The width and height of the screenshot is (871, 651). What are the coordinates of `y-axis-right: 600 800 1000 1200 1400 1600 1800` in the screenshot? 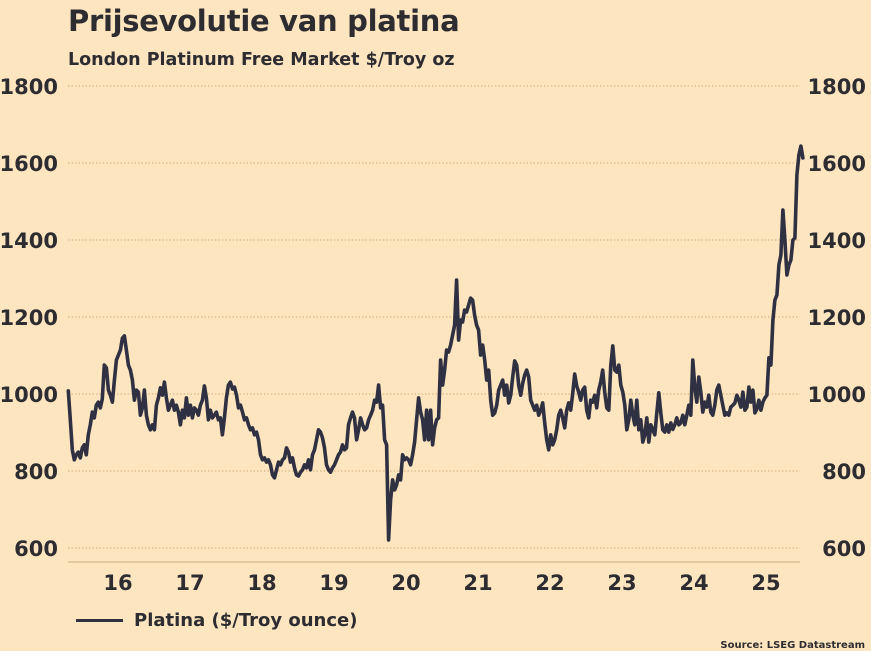 It's located at (837, 318).